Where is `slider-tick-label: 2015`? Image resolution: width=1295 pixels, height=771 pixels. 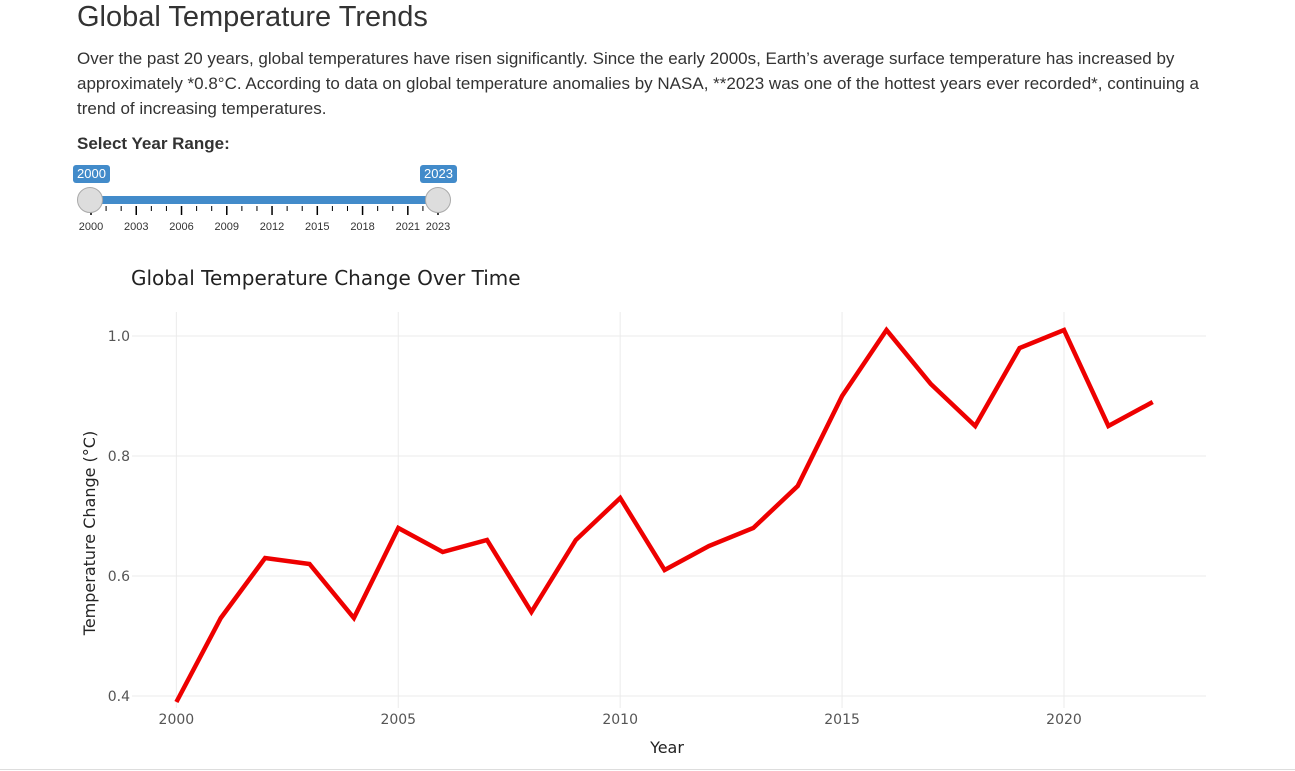 slider-tick-label: 2015 is located at coordinates (317, 227).